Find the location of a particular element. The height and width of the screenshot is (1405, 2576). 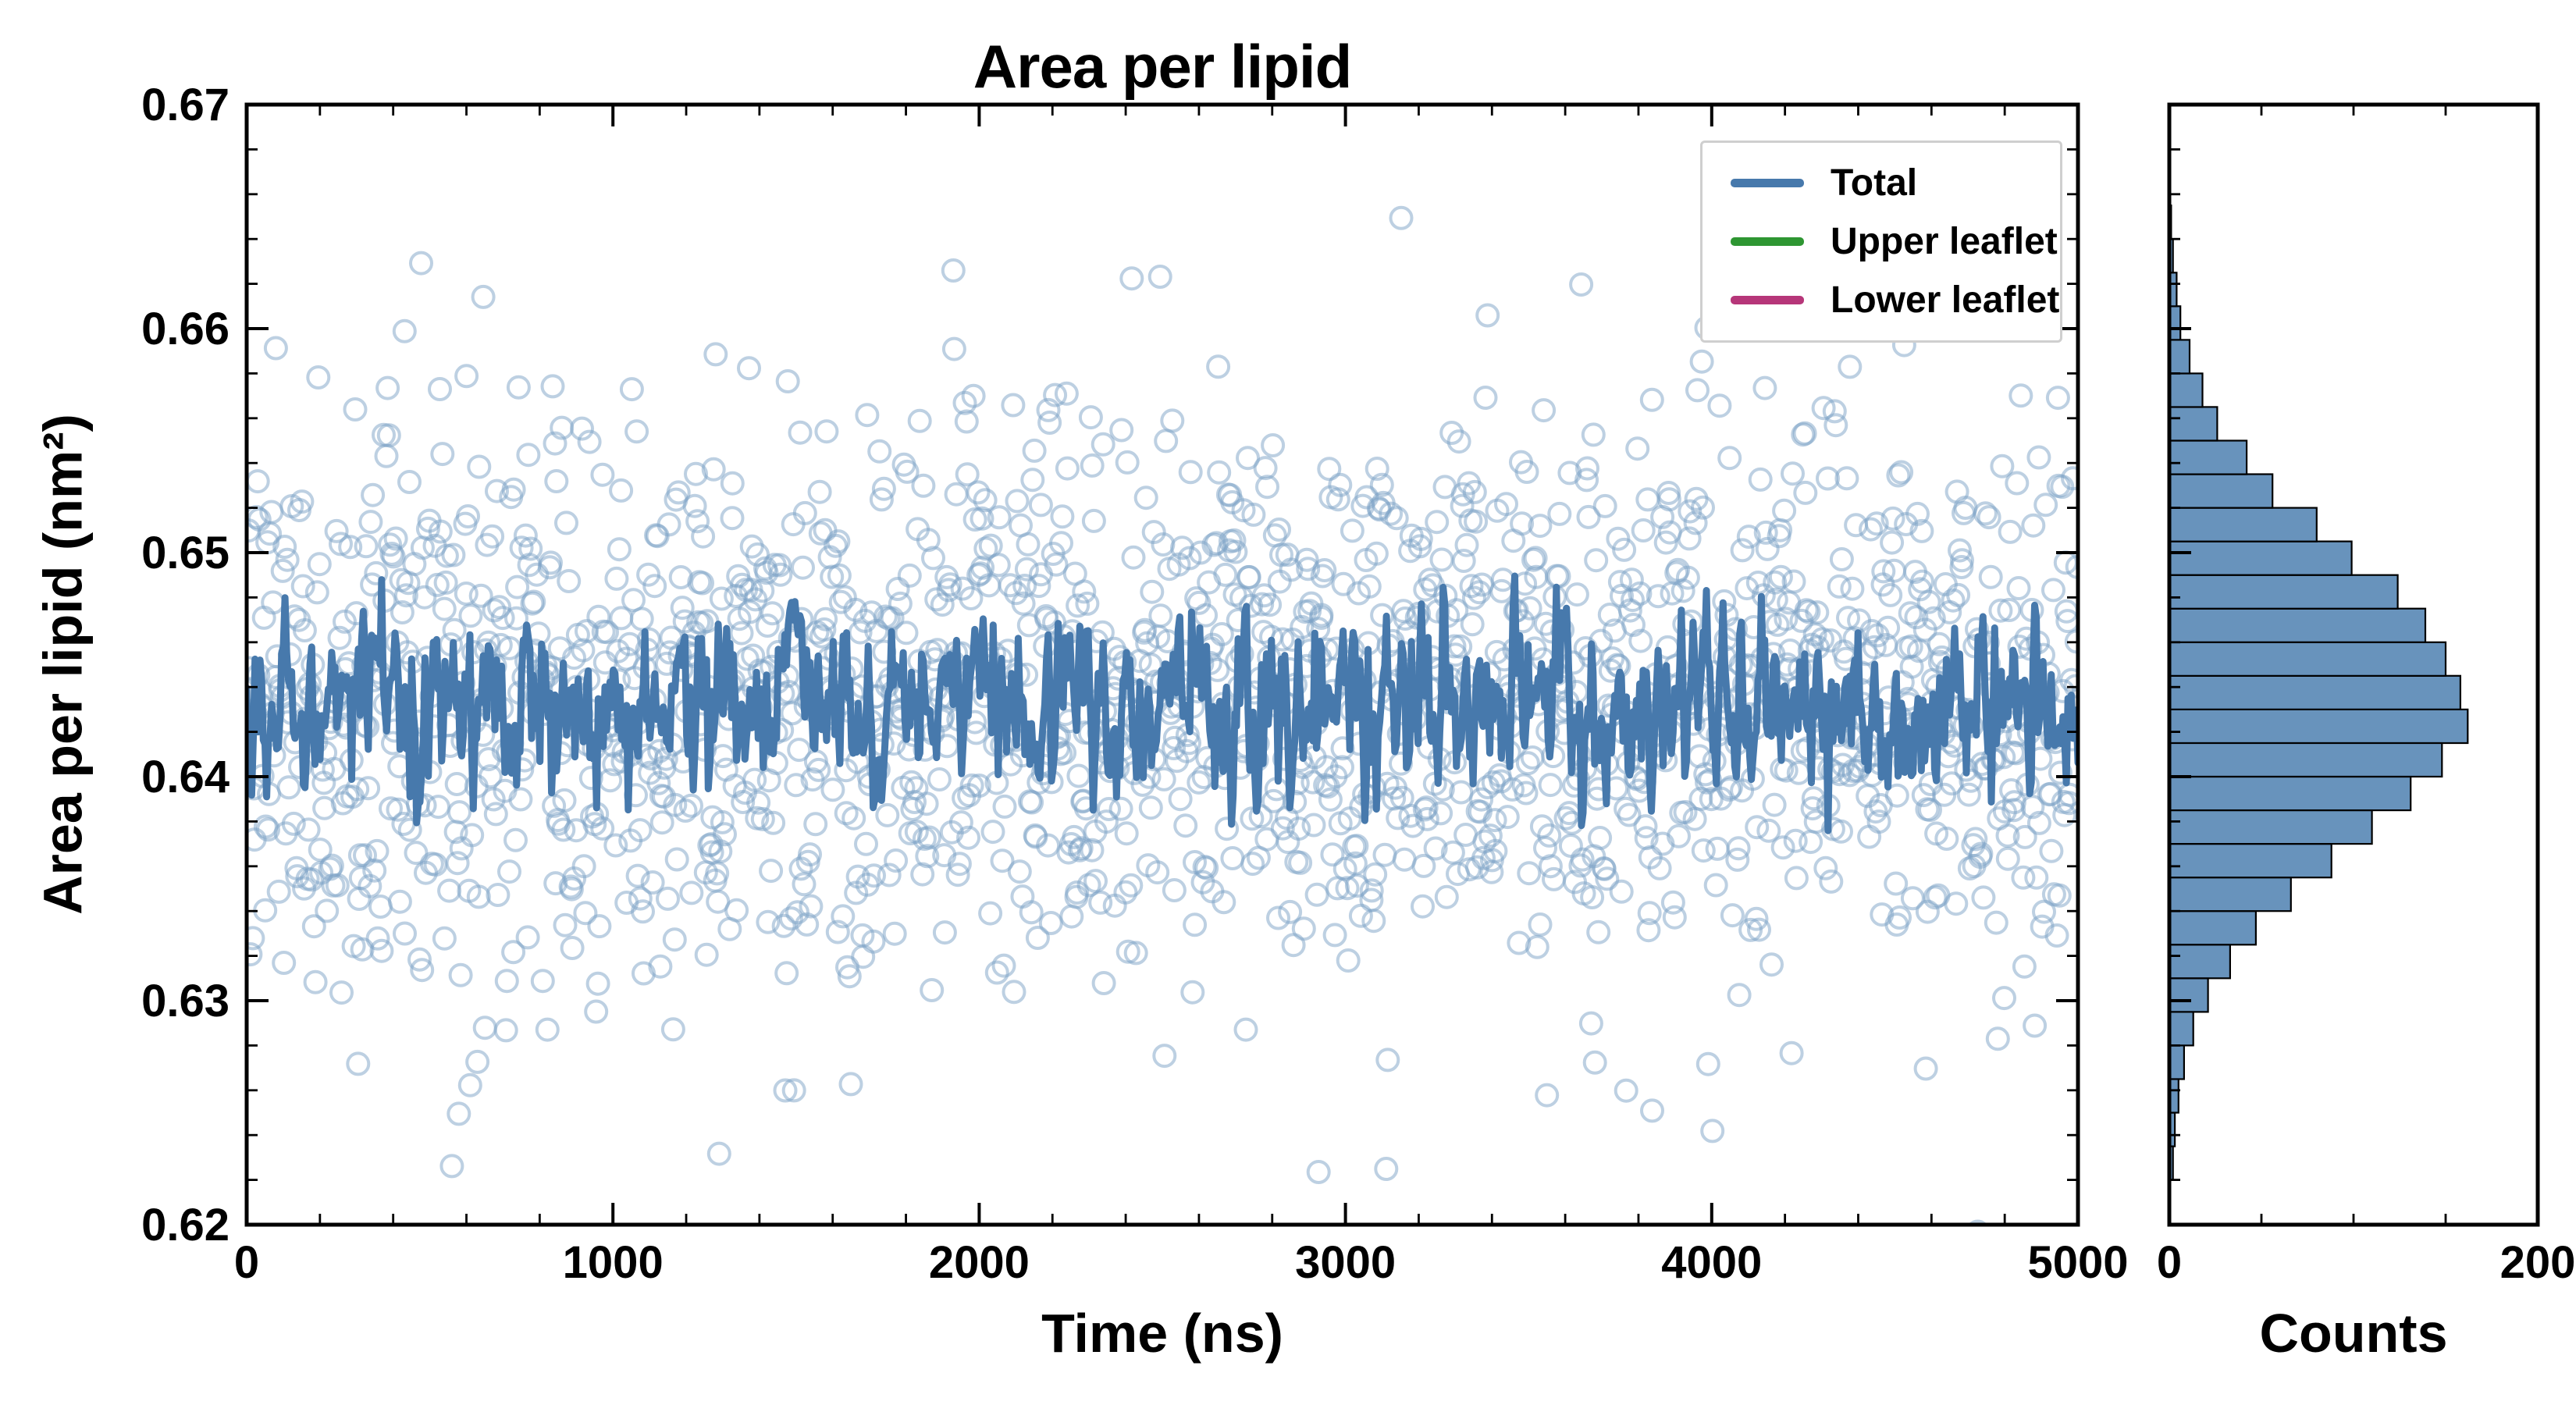

total-line is located at coordinates (1162, 703).